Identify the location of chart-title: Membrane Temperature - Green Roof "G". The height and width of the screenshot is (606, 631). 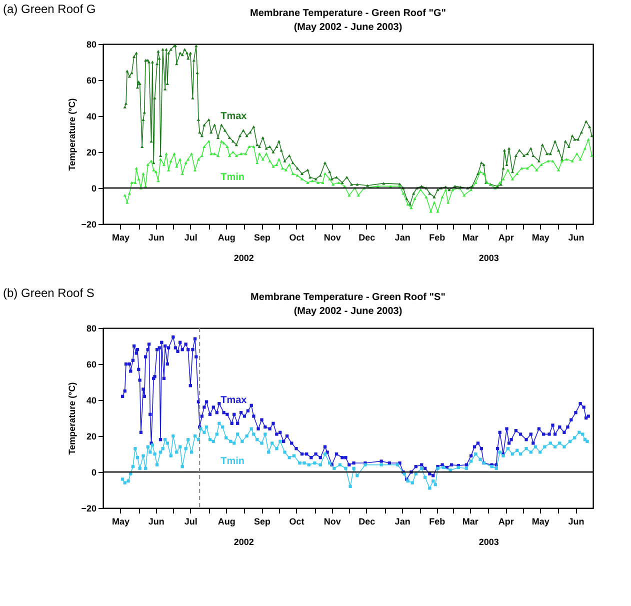
(348, 13).